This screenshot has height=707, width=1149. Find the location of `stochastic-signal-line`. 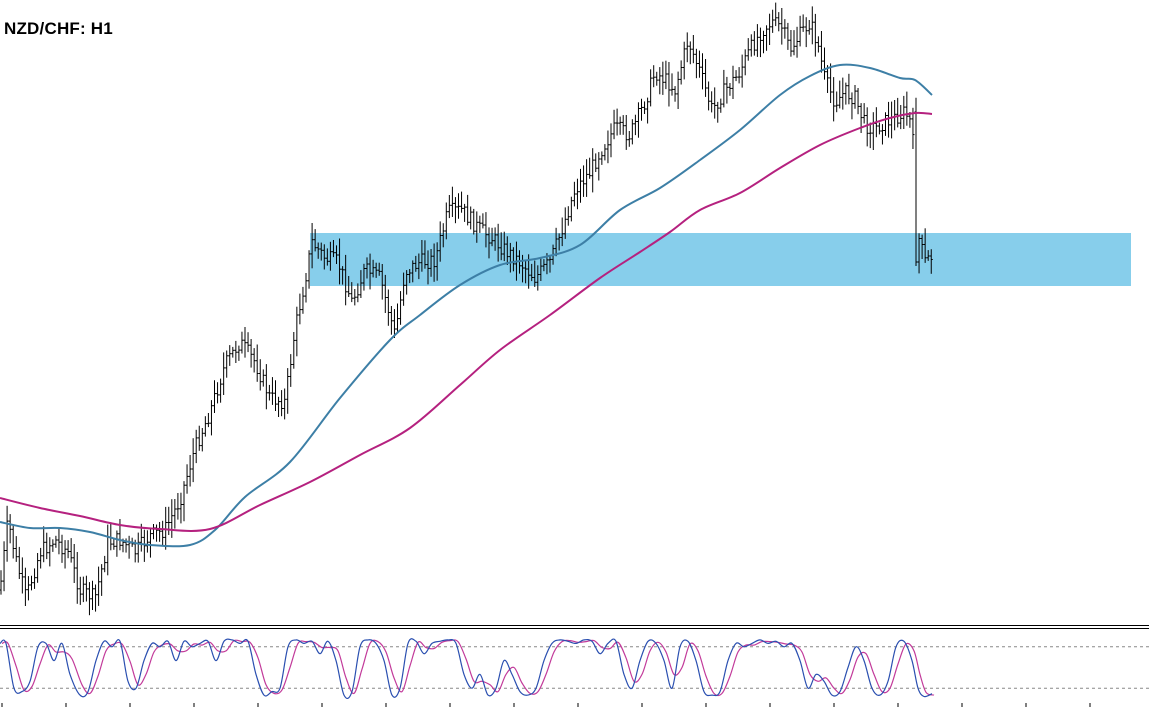

stochastic-signal-line is located at coordinates (468, 668).